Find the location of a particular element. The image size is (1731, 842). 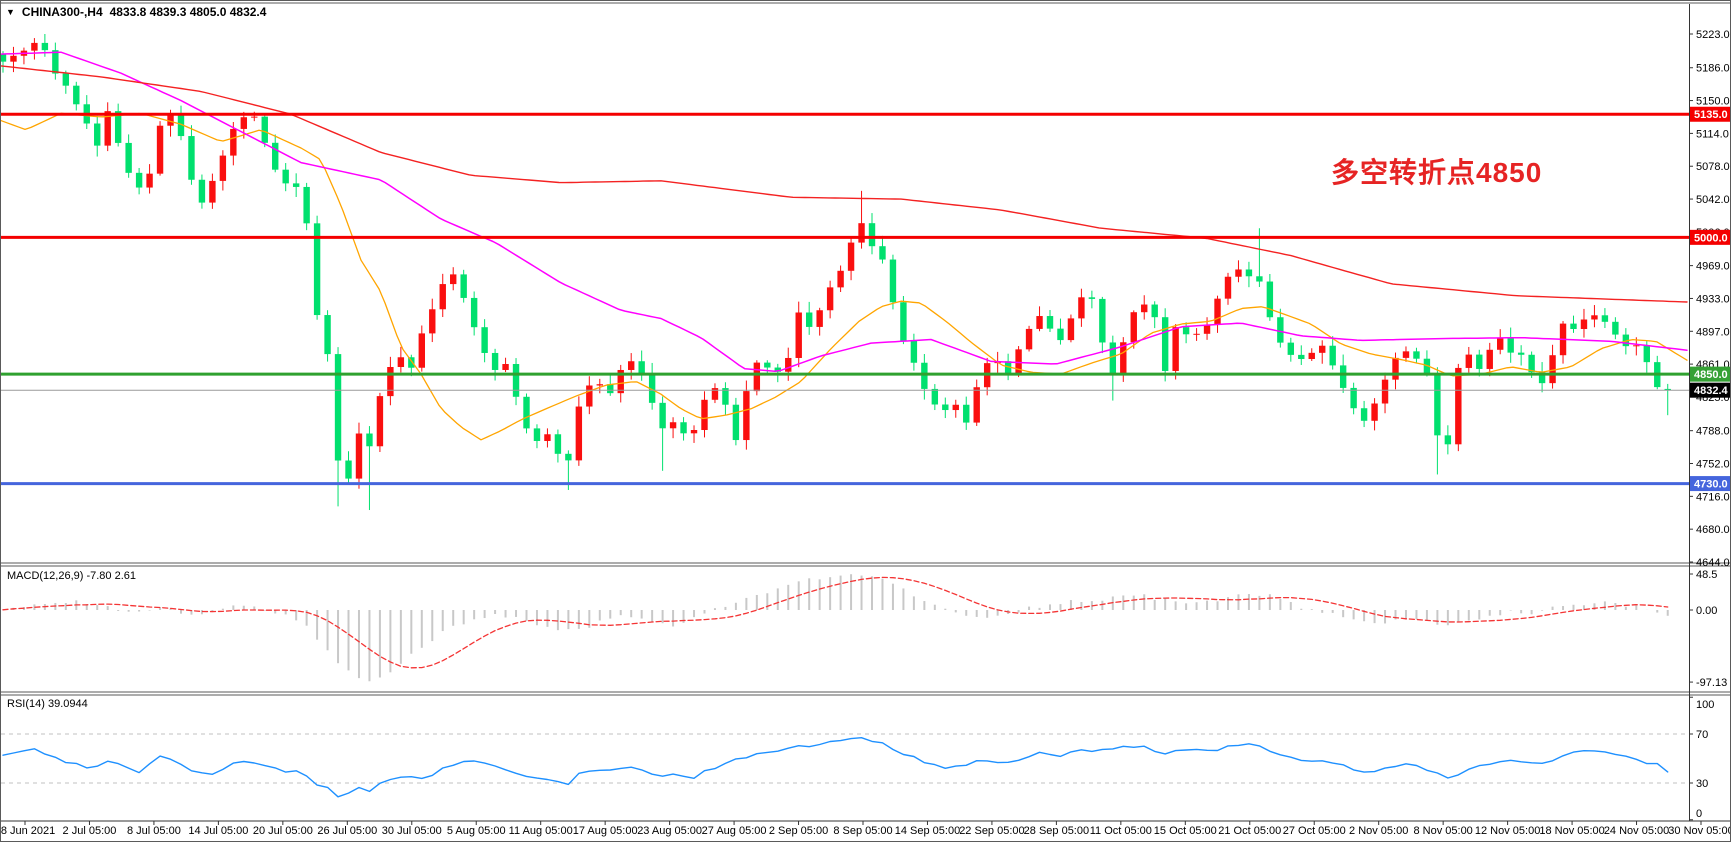

price-tick-label: 4644.0 is located at coordinates (1713, 563).